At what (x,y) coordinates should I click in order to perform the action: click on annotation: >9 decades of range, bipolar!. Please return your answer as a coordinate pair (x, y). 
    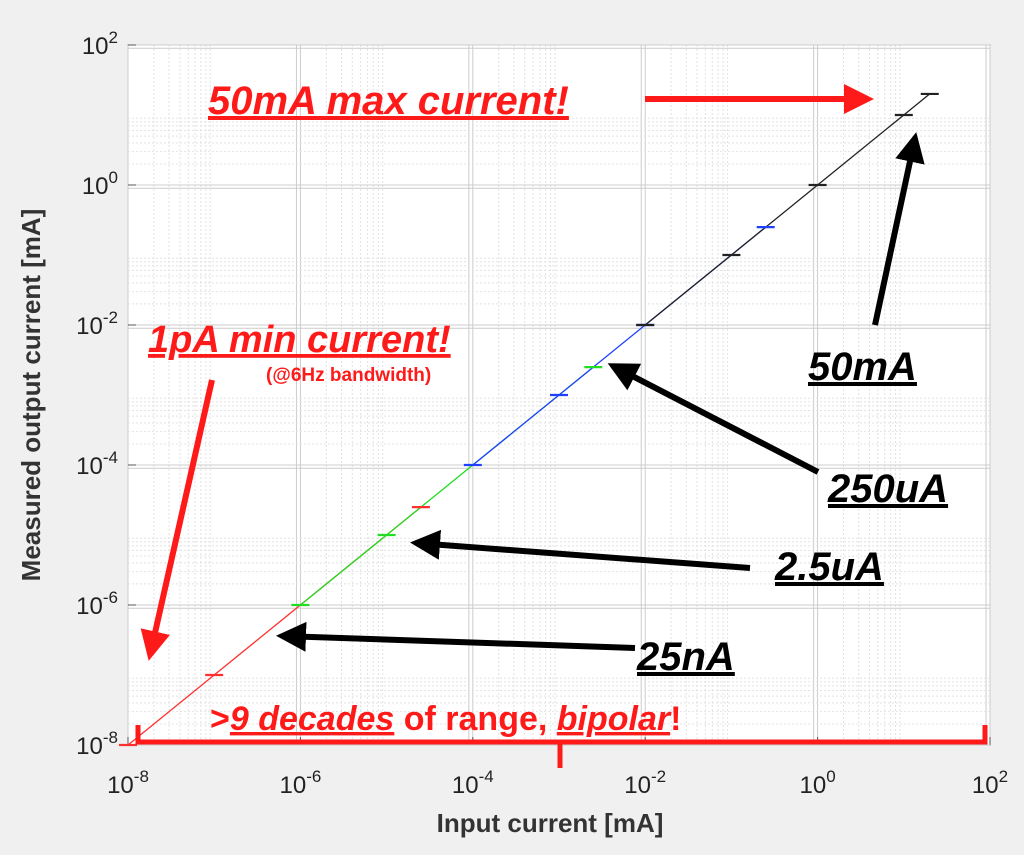
    Looking at the image, I should click on (445, 719).